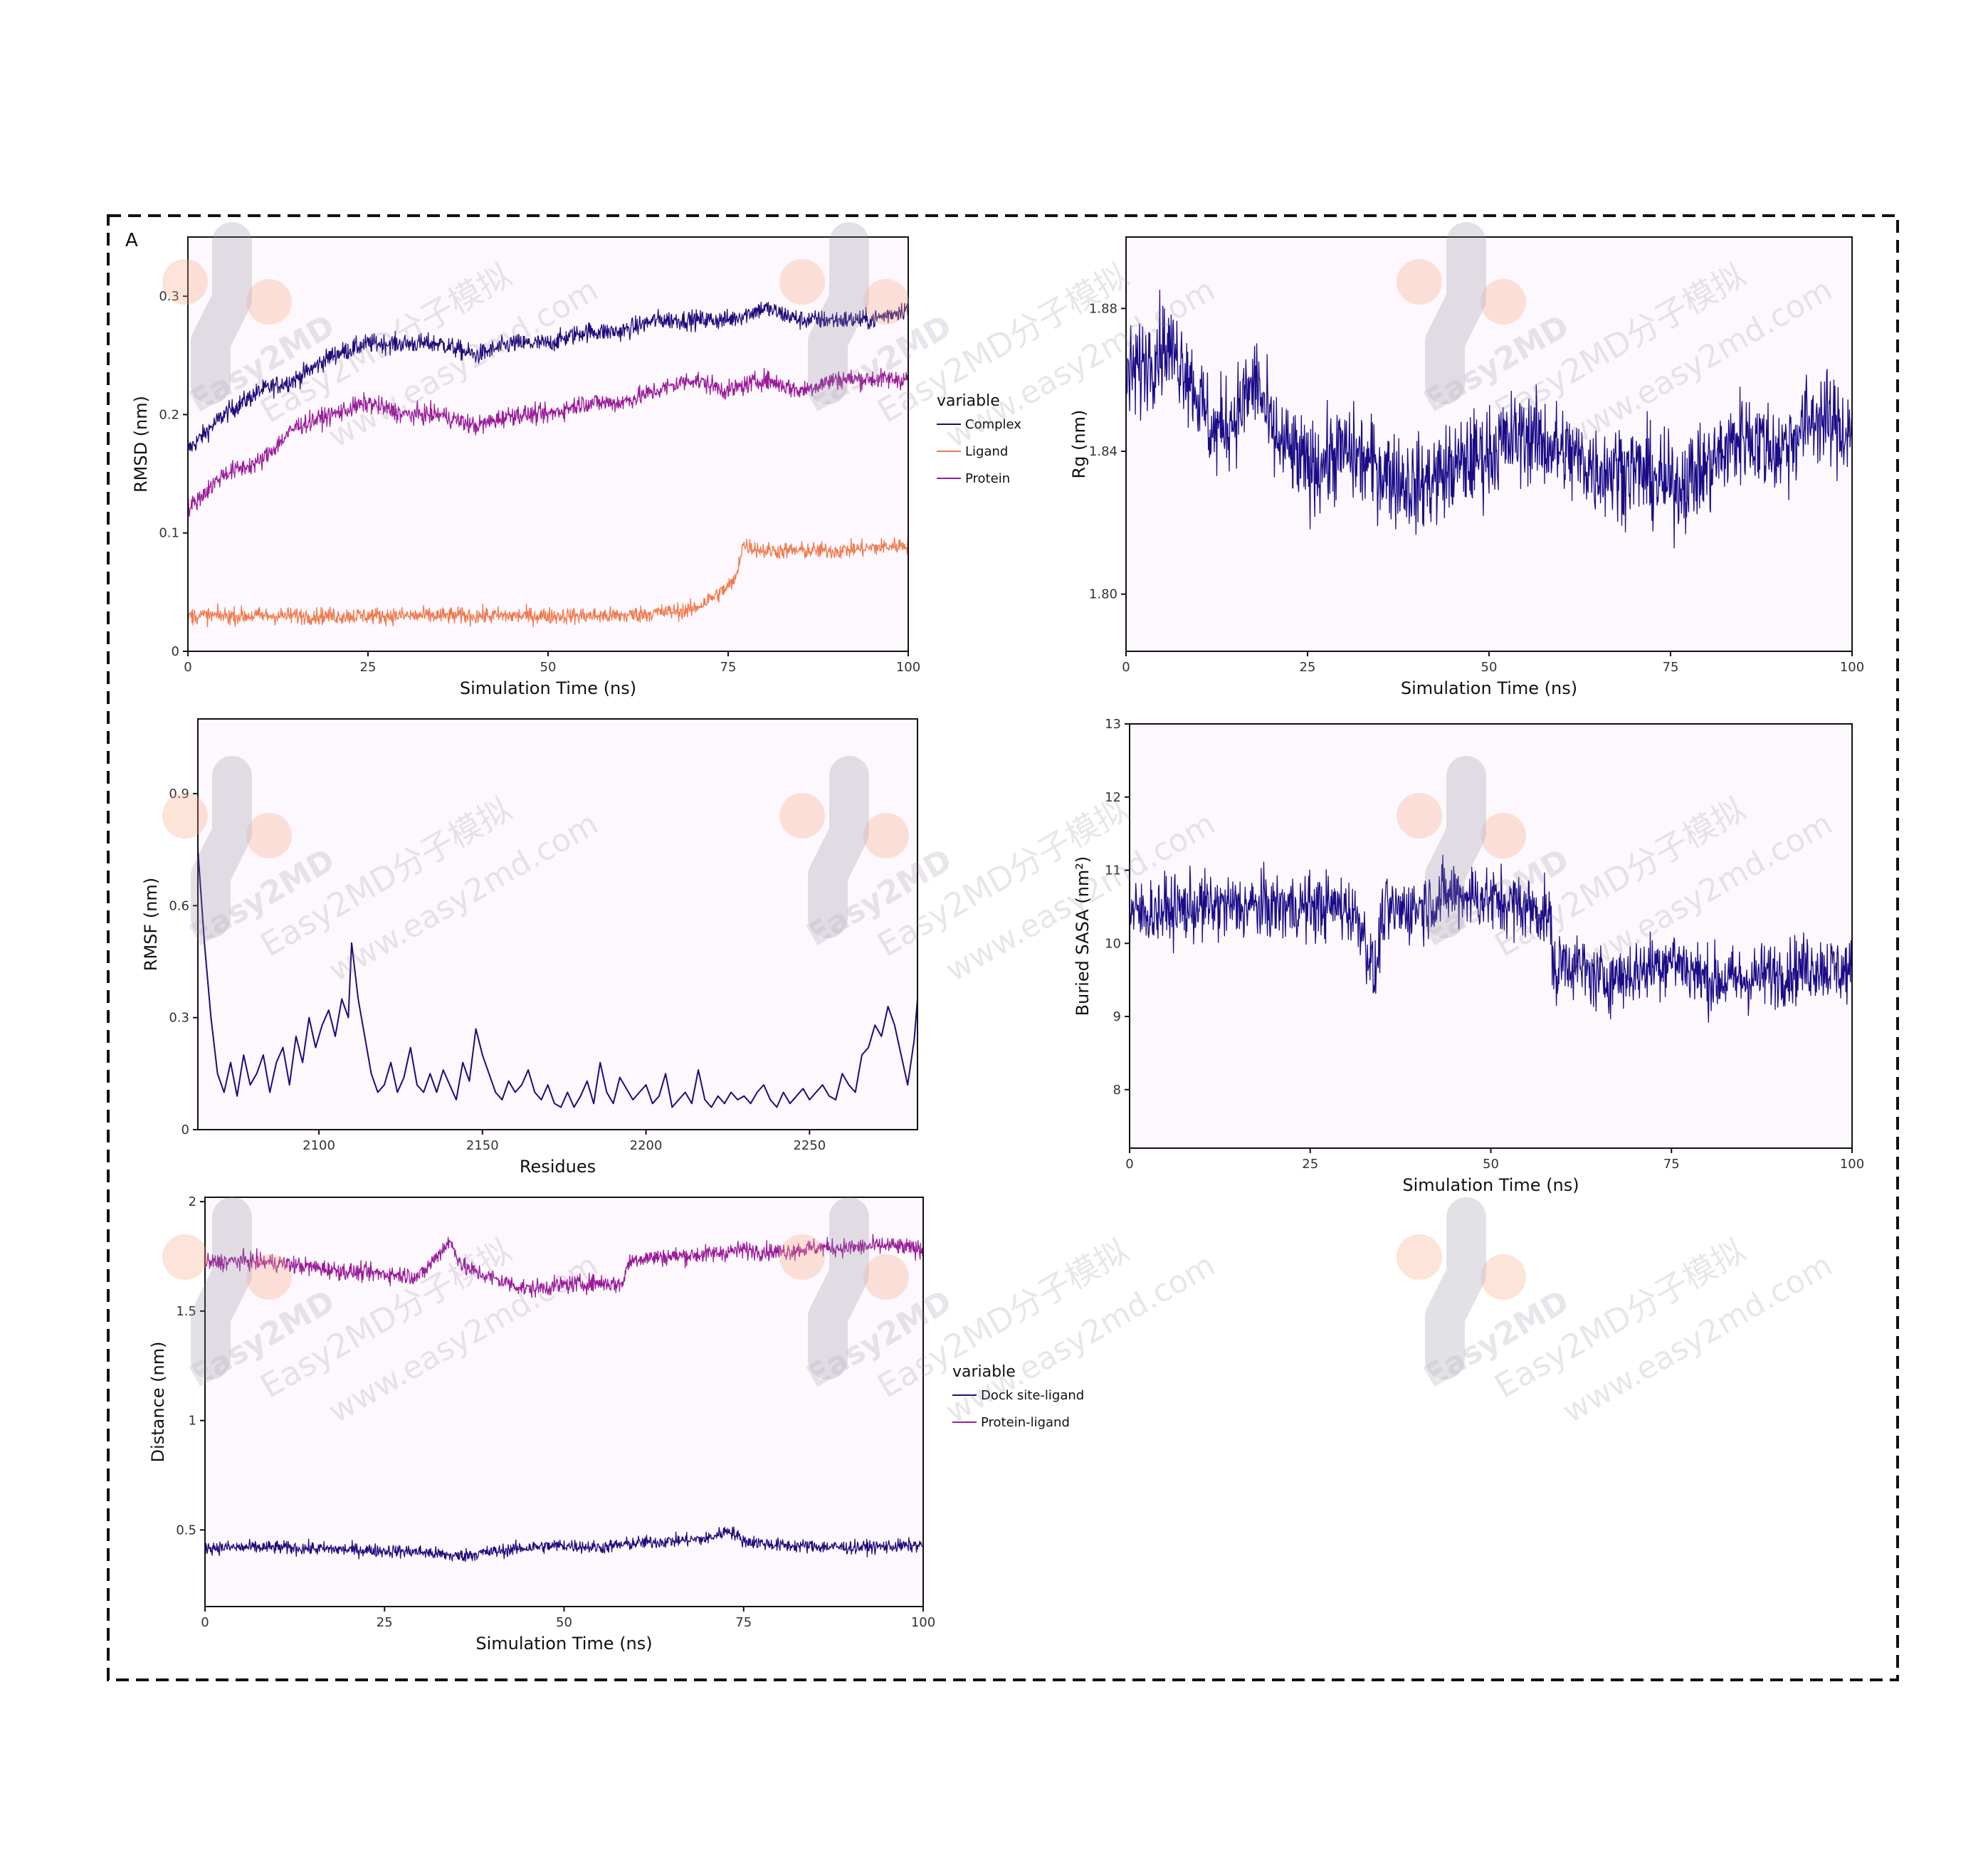  What do you see at coordinates (564, 1398) in the screenshot?
I see `distance-series-group` at bounding box center [564, 1398].